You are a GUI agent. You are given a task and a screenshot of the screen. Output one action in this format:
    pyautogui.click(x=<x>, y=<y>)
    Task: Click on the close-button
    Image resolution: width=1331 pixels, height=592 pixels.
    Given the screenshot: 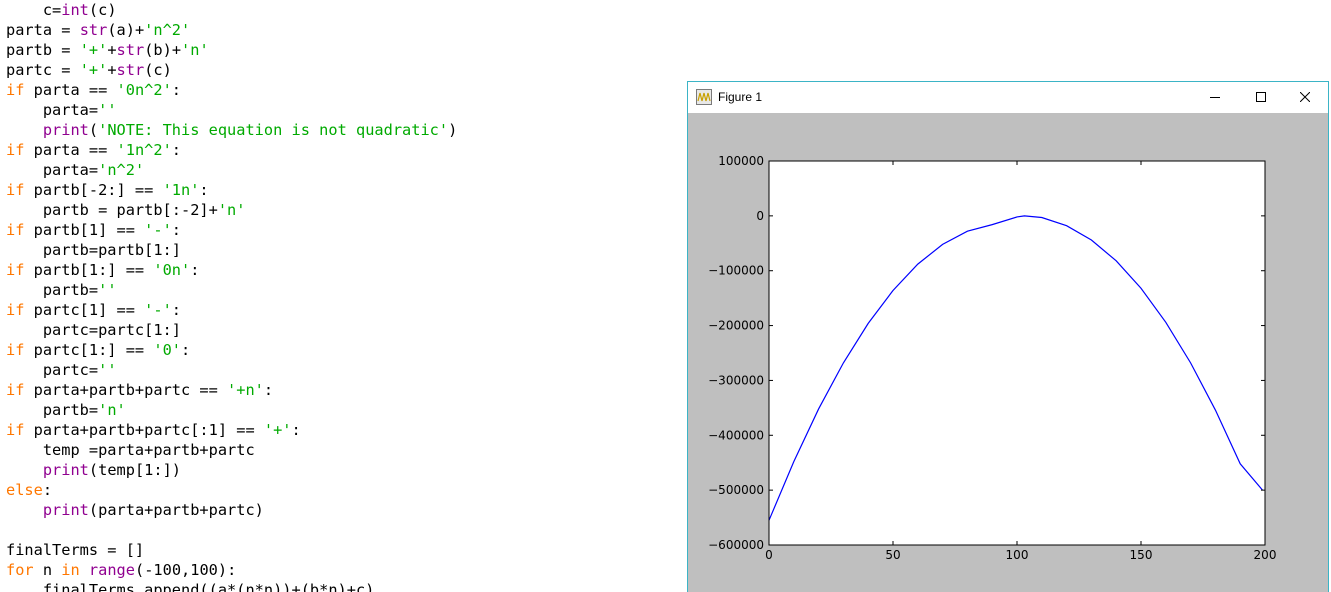 What is the action you would take?
    pyautogui.click(x=1305, y=97)
    